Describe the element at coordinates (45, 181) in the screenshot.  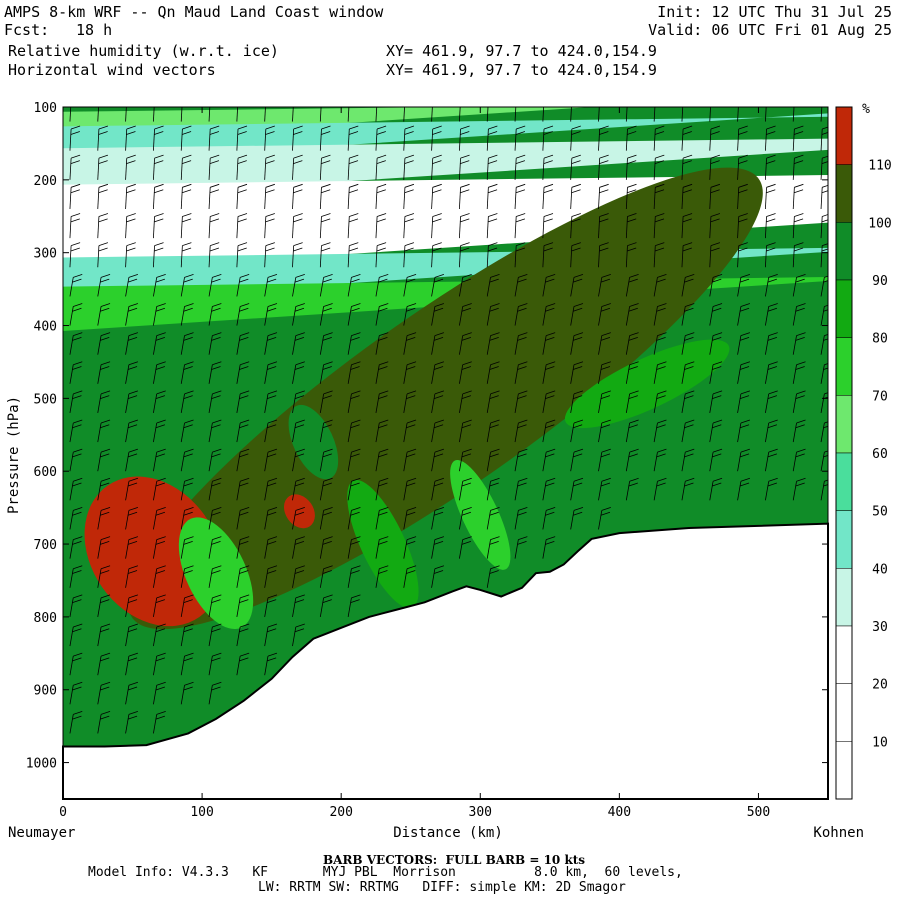
I see `y-tick-label: 200` at that location.